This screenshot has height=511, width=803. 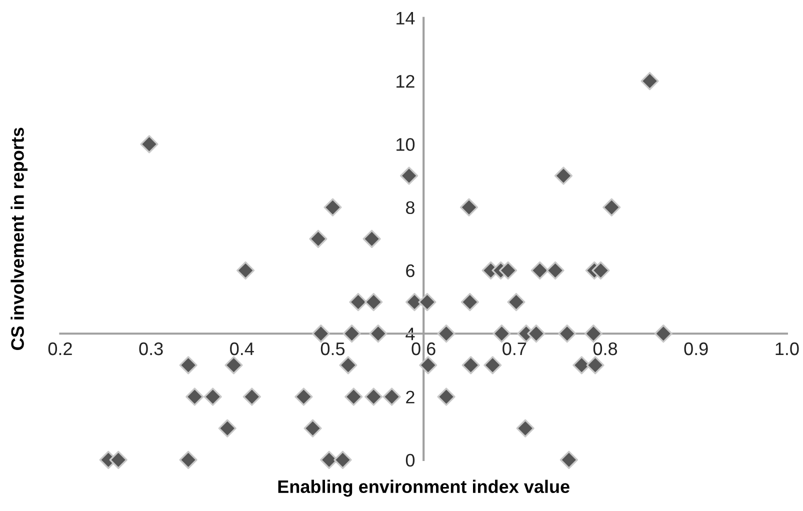 I want to click on y-tick-label: 0, so click(x=410, y=460).